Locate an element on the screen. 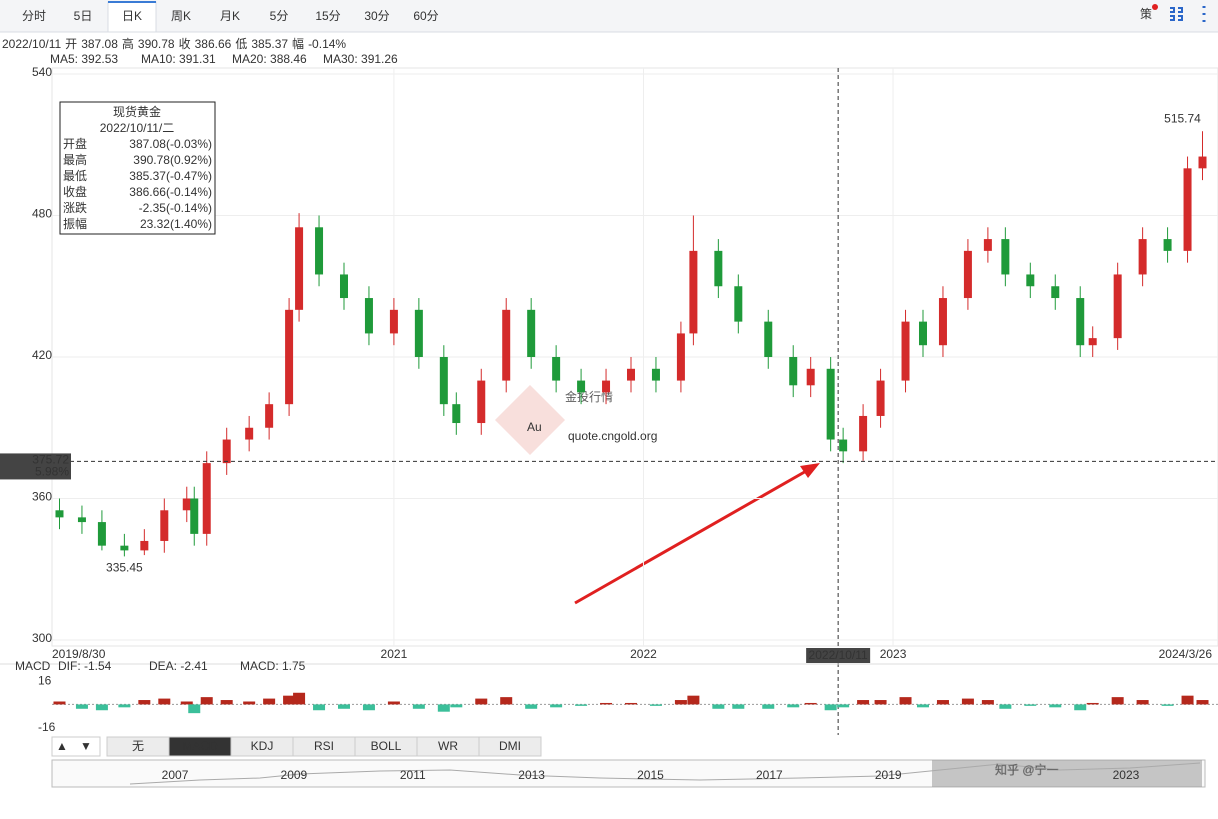 Image resolution: width=1218 pixels, height=819 pixels. scroll-button: ▲ is located at coordinates (62, 746).